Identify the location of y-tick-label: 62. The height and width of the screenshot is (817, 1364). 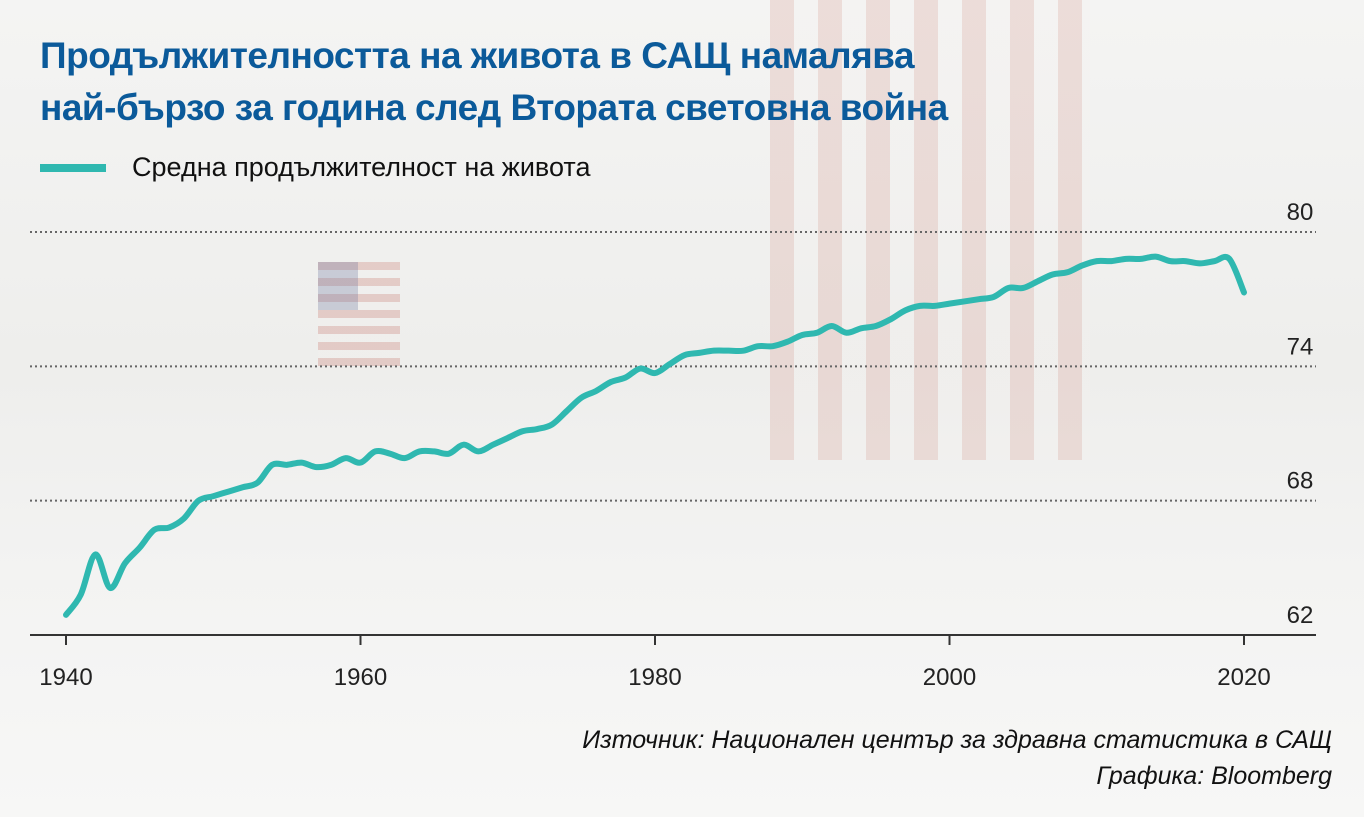
(1300, 615).